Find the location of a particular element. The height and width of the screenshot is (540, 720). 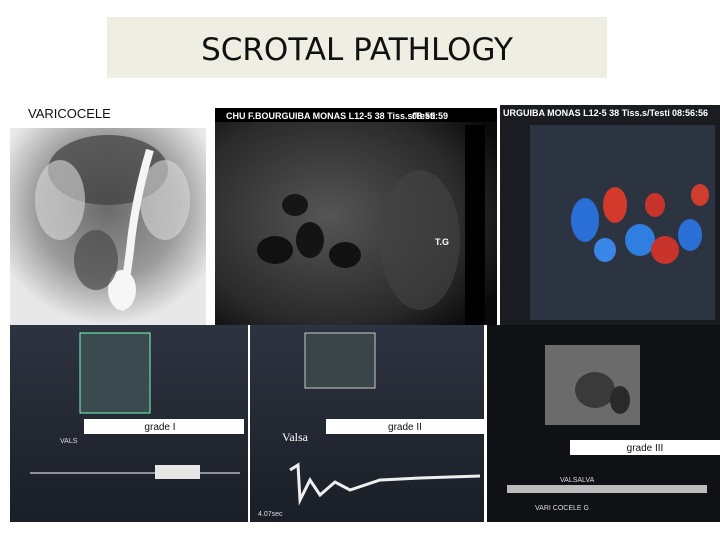

caption: grade III is located at coordinates (645, 448).